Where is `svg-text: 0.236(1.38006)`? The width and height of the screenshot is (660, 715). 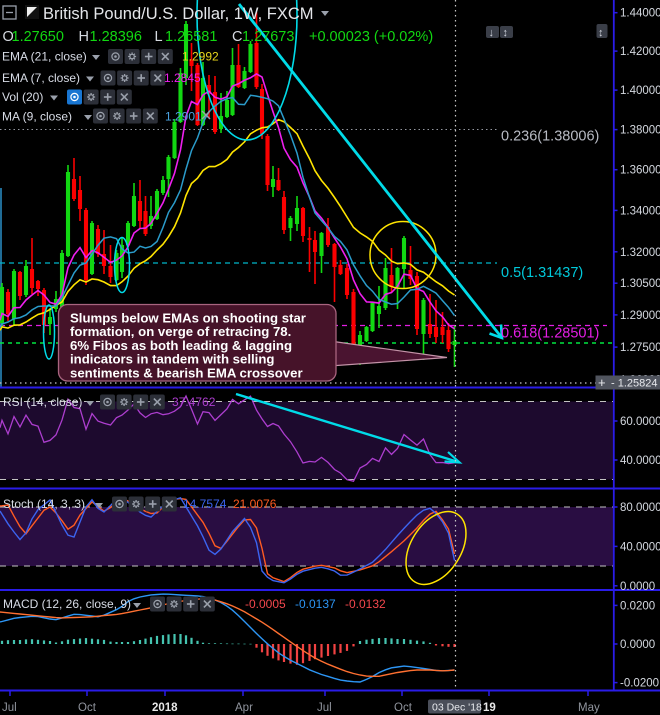
svg-text: 0.236(1.38006) is located at coordinates (550, 137).